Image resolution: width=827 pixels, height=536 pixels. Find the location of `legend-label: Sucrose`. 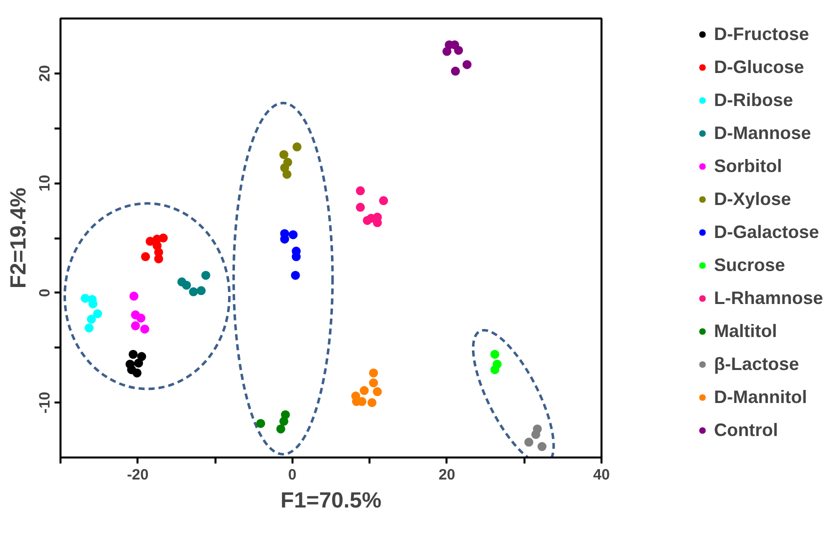

legend-label: Sucrose is located at coordinates (750, 265).